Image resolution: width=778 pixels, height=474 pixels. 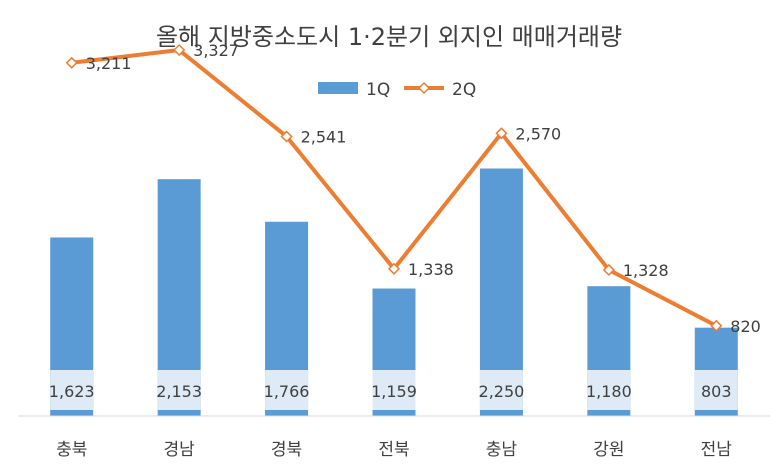 I want to click on line-data-label-0: 3,211, so click(x=109, y=63).